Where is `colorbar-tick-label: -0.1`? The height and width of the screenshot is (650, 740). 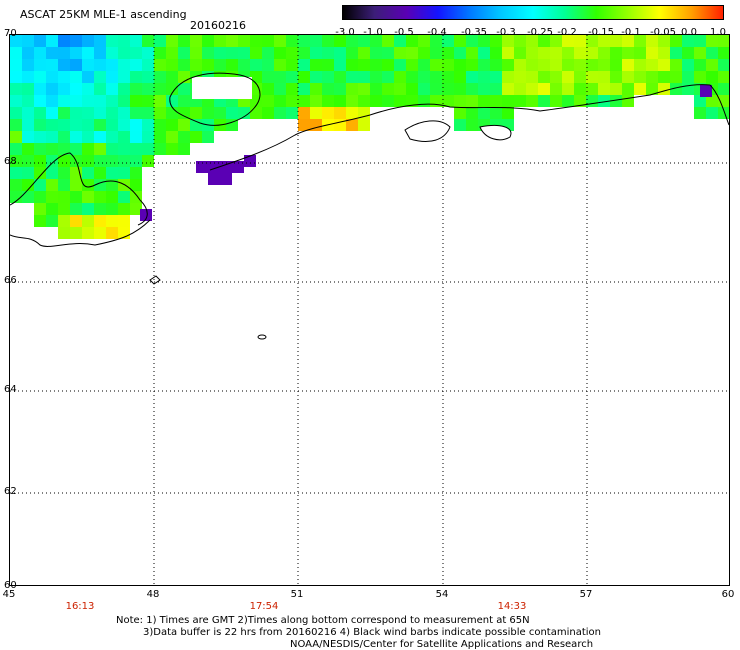 colorbar-tick-label: -0.1 is located at coordinates (631, 32).